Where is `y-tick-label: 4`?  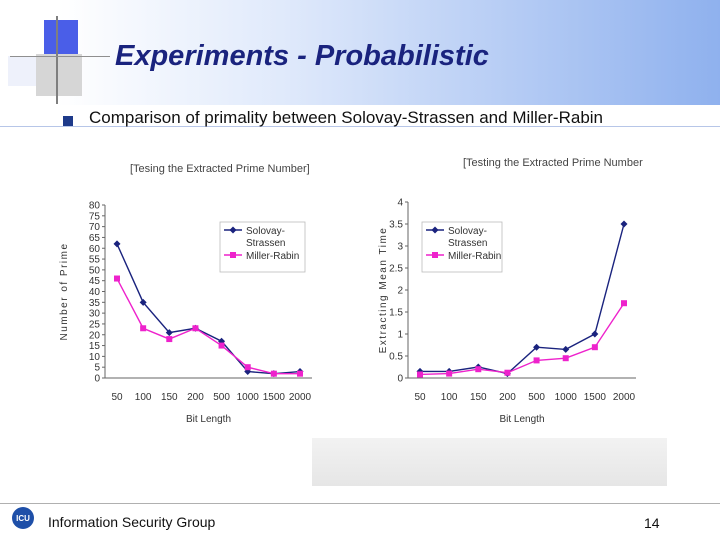
y-tick-label: 4 is located at coordinates (400, 203).